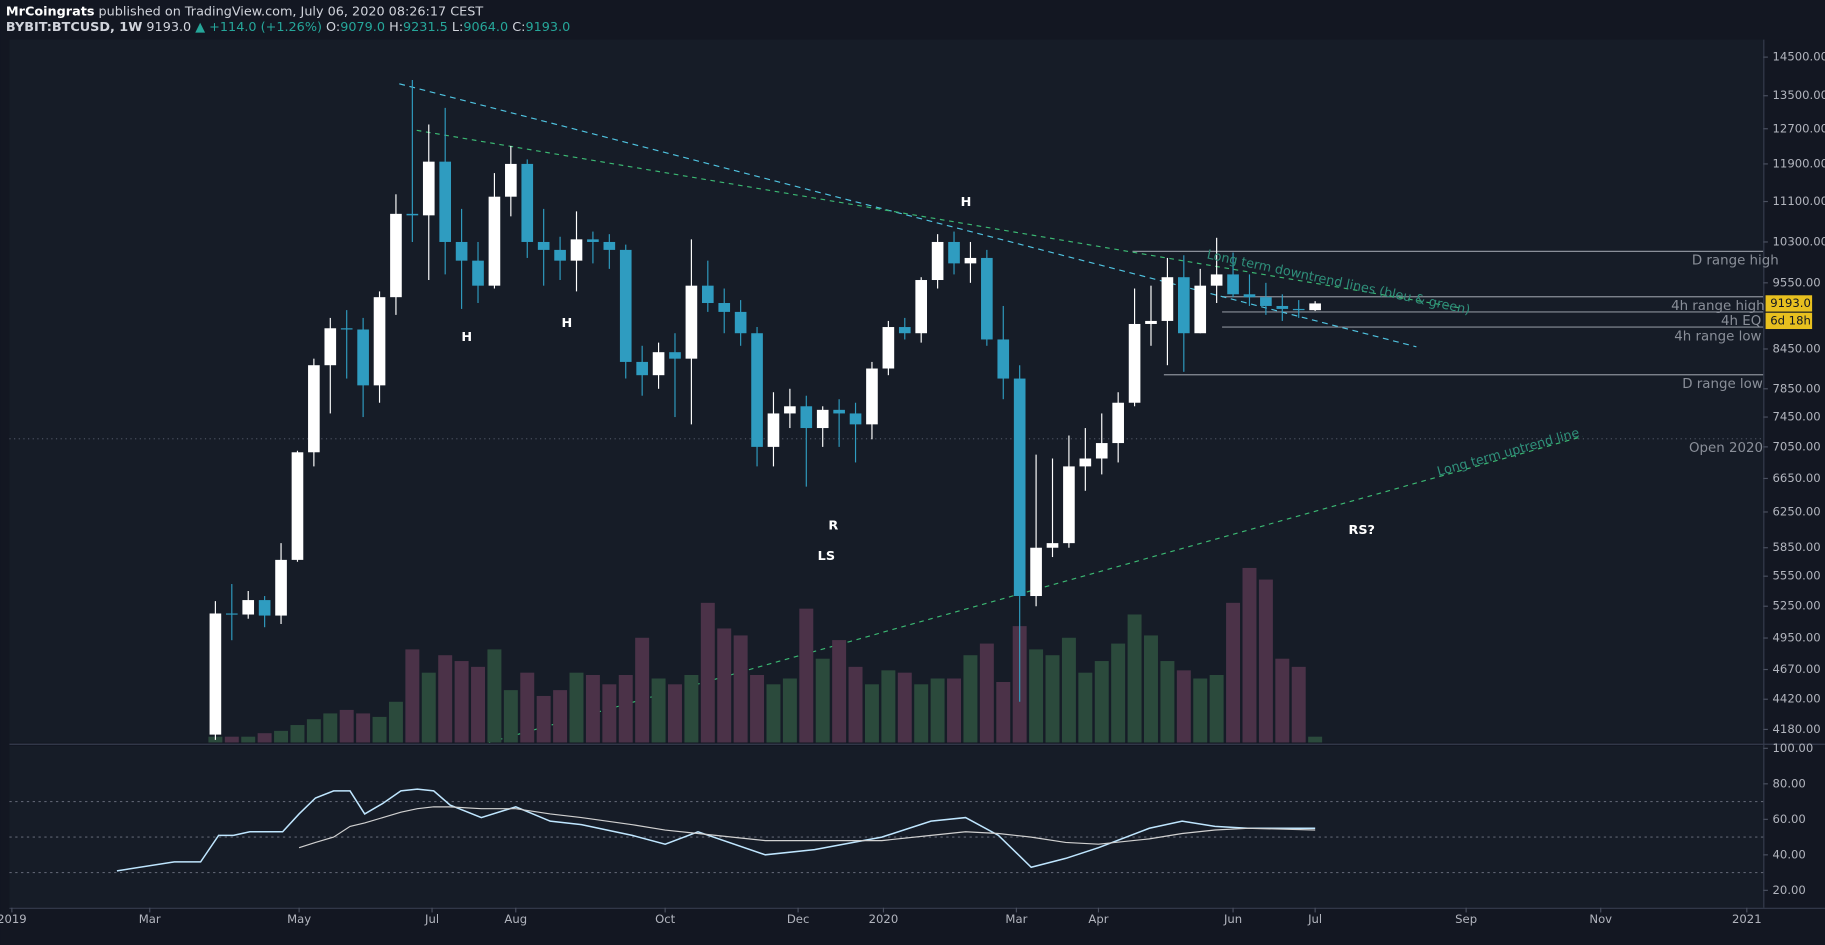 The width and height of the screenshot is (1825, 945). What do you see at coordinates (1799, 57) in the screenshot?
I see `y-tick-label: 14500.00` at bounding box center [1799, 57].